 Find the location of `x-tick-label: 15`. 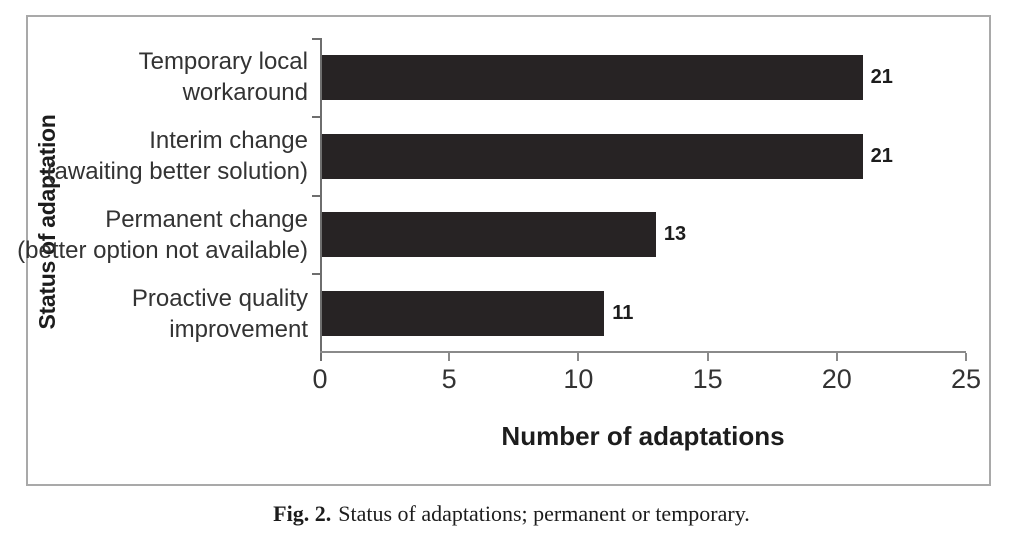

x-tick-label: 15 is located at coordinates (707, 379).